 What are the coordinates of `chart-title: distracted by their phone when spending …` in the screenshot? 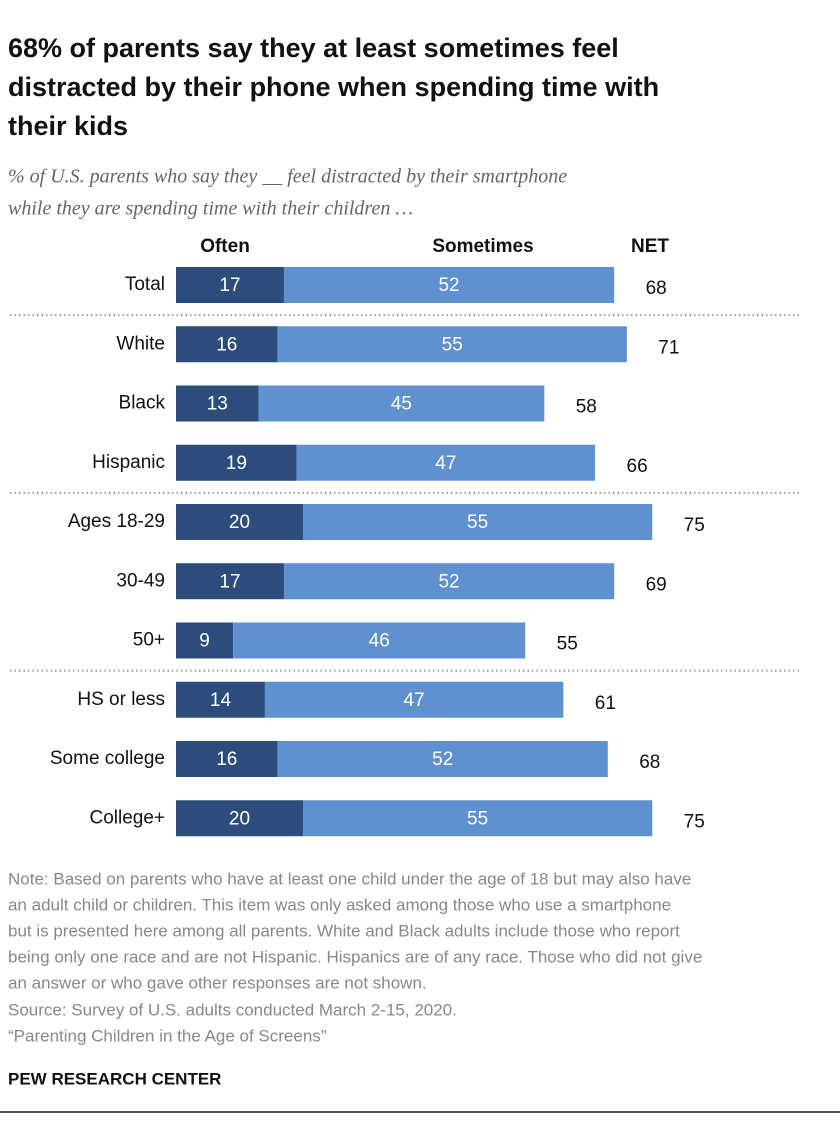 It's located at (333, 87).